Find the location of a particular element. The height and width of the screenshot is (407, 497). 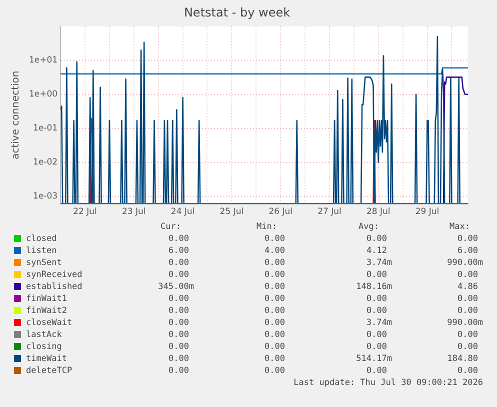

legend-label: synSent is located at coordinates (44, 263).